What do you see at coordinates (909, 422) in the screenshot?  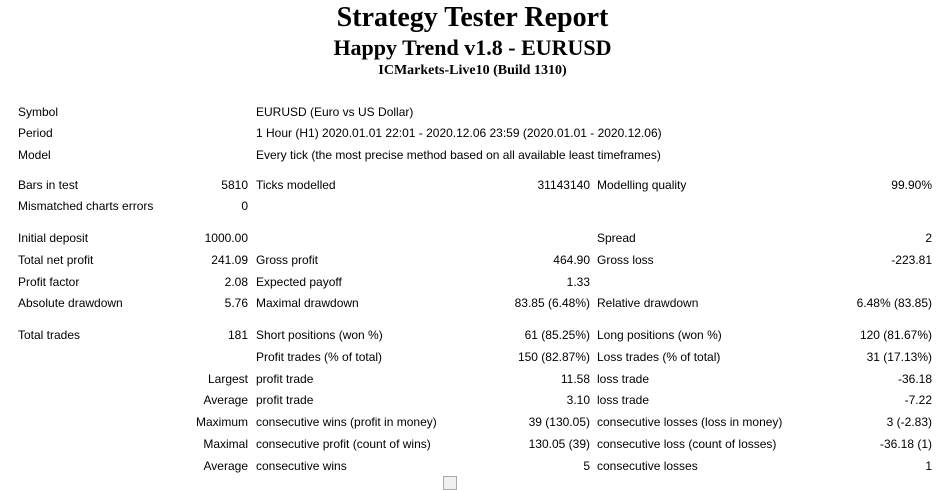 I see `max-consecutive-losses-value: 3 (-2.83)` at bounding box center [909, 422].